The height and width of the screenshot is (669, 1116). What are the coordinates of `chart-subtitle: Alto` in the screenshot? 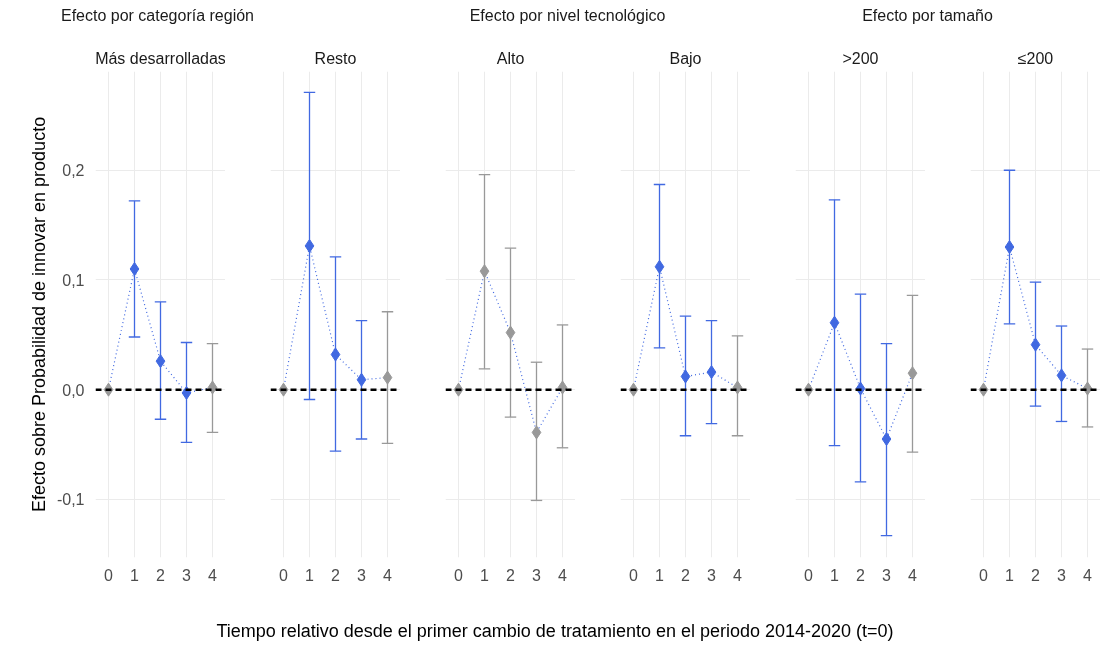 It's located at (510, 58).